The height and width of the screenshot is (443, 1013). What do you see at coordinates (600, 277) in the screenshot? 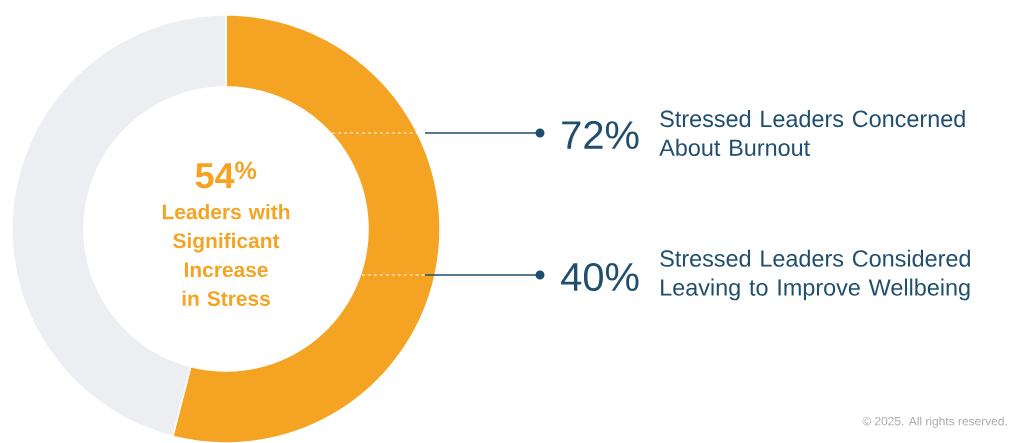
I see `text: 40%` at bounding box center [600, 277].